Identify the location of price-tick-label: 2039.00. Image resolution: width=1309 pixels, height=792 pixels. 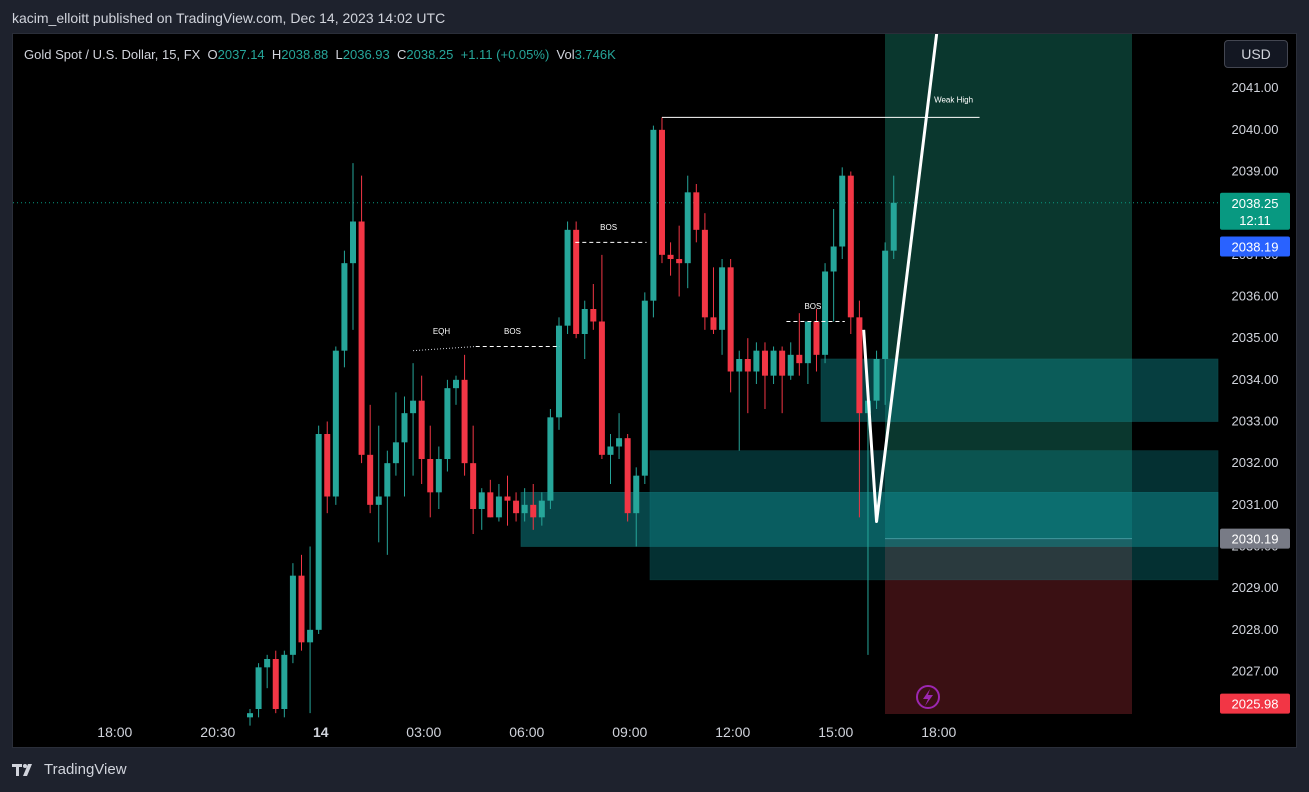
(1255, 171).